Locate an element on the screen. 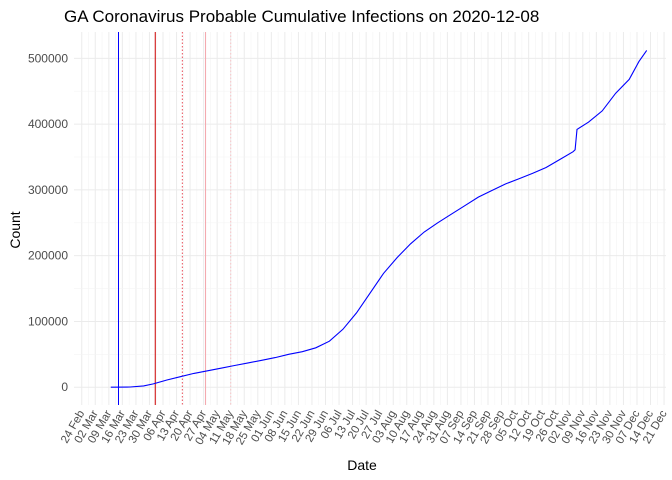  y-tick-label: 400000 is located at coordinates (48, 124).